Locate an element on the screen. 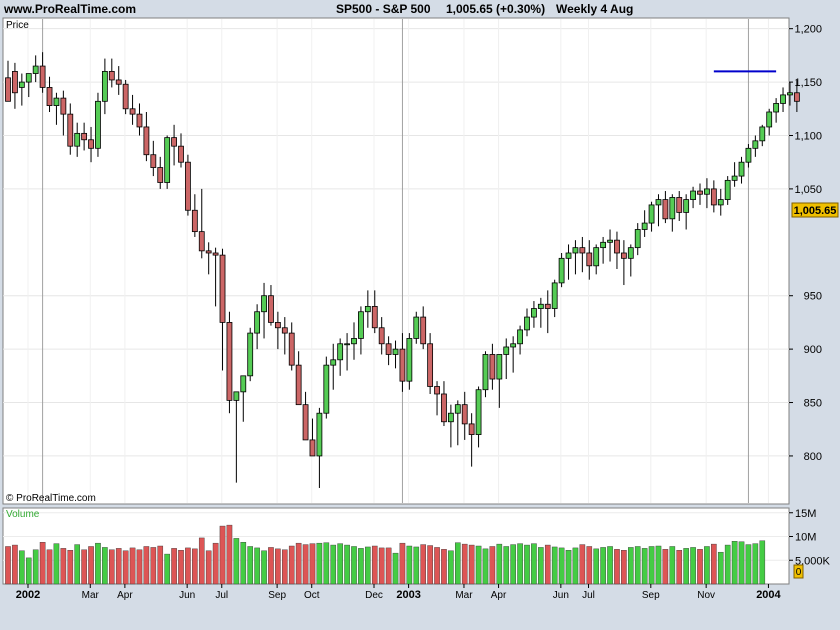 The width and height of the screenshot is (840, 630). last-price-change: 1,005.65 (+0.30%) is located at coordinates (496, 9).